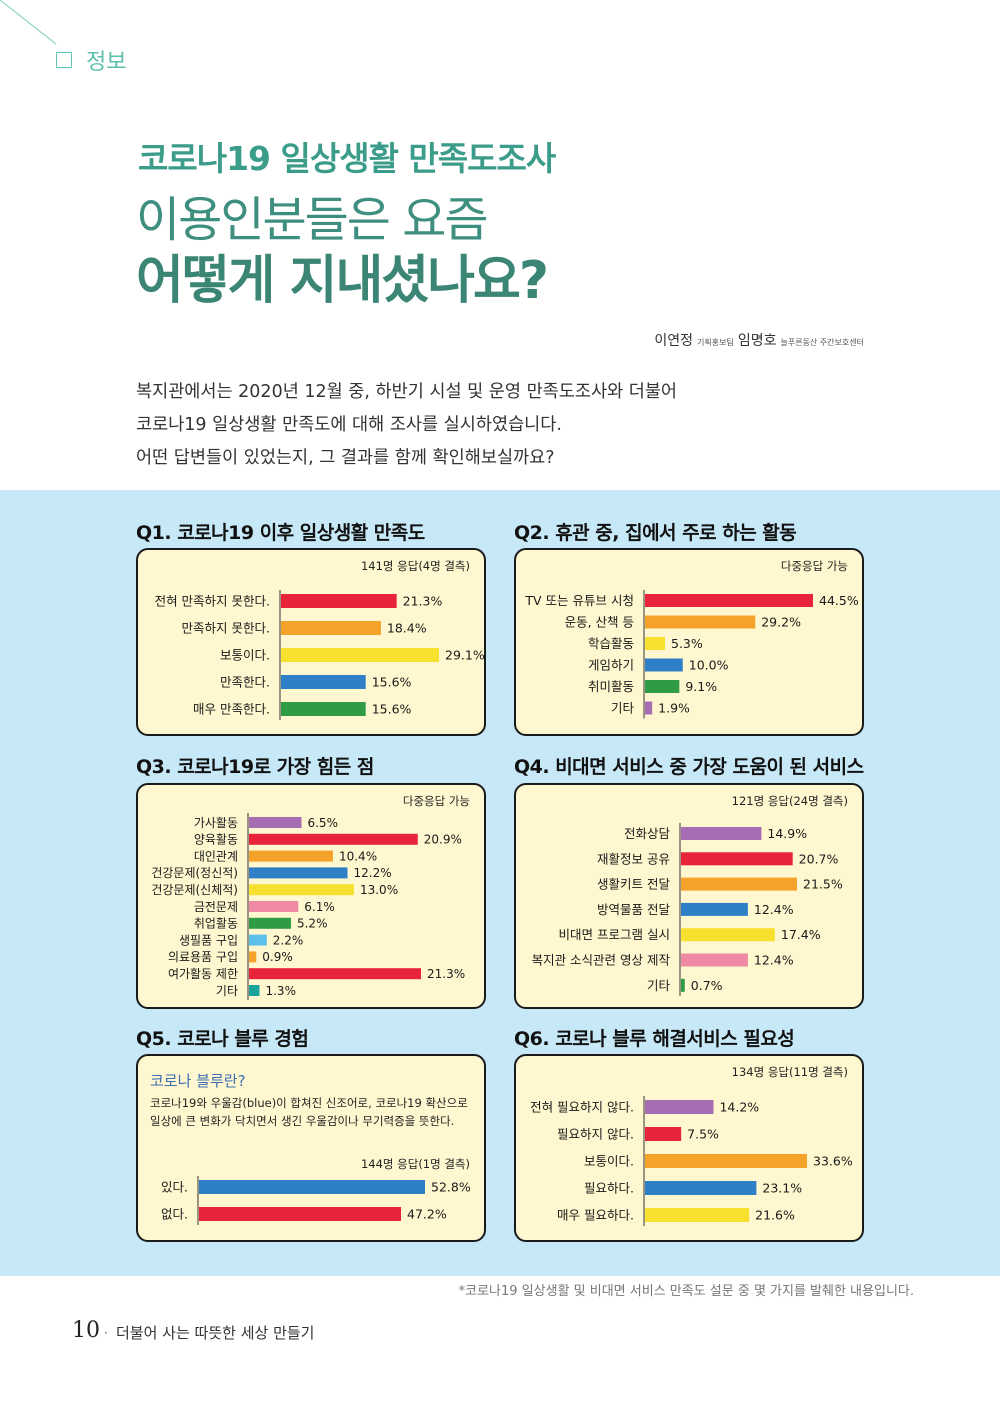 This screenshot has width=1000, height=1405. What do you see at coordinates (822, 342) in the screenshot?
I see `author-role-2: 늘푸른동산 주간보호센터` at bounding box center [822, 342].